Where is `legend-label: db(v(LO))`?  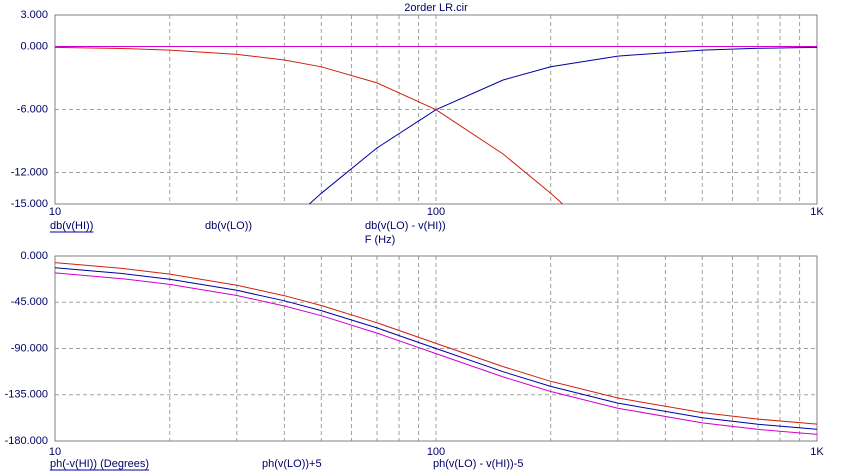 legend-label: db(v(LO)) is located at coordinates (228, 226).